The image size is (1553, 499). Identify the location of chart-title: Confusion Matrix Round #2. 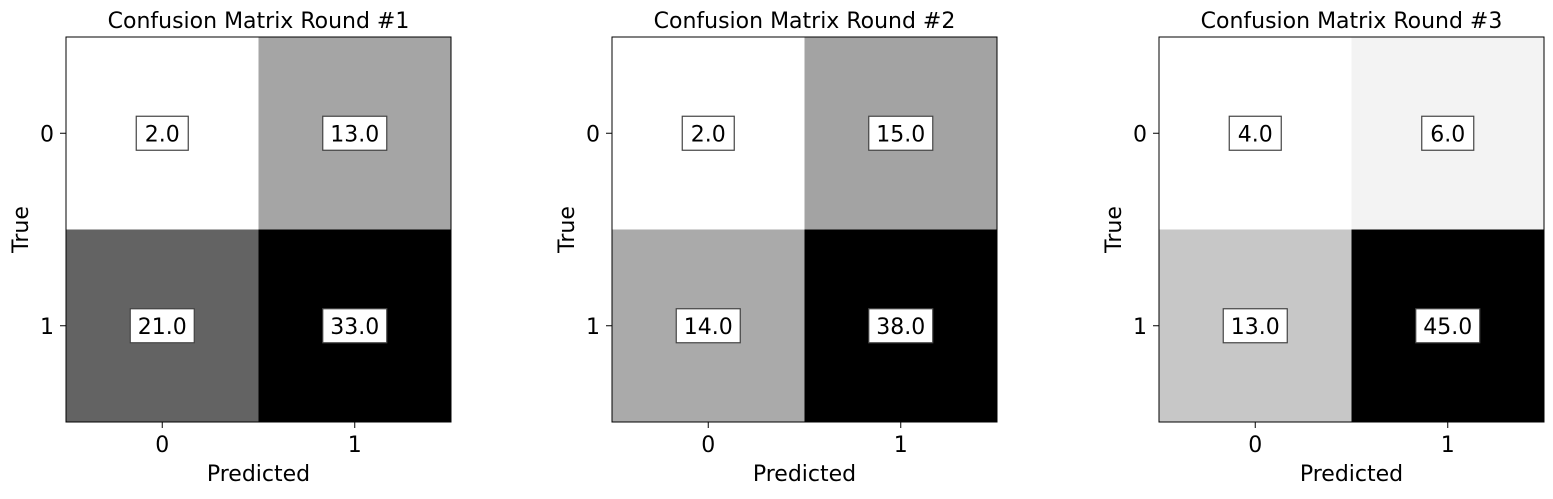
(805, 21).